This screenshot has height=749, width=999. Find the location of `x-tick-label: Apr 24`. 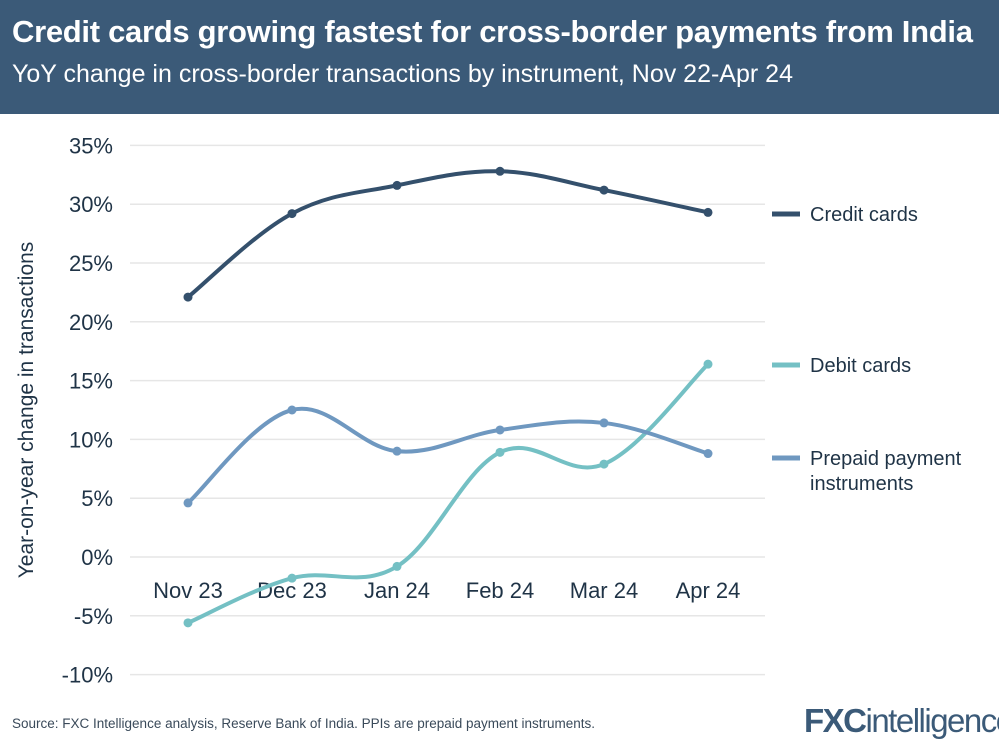

x-tick-label: Apr 24 is located at coordinates (708, 590).